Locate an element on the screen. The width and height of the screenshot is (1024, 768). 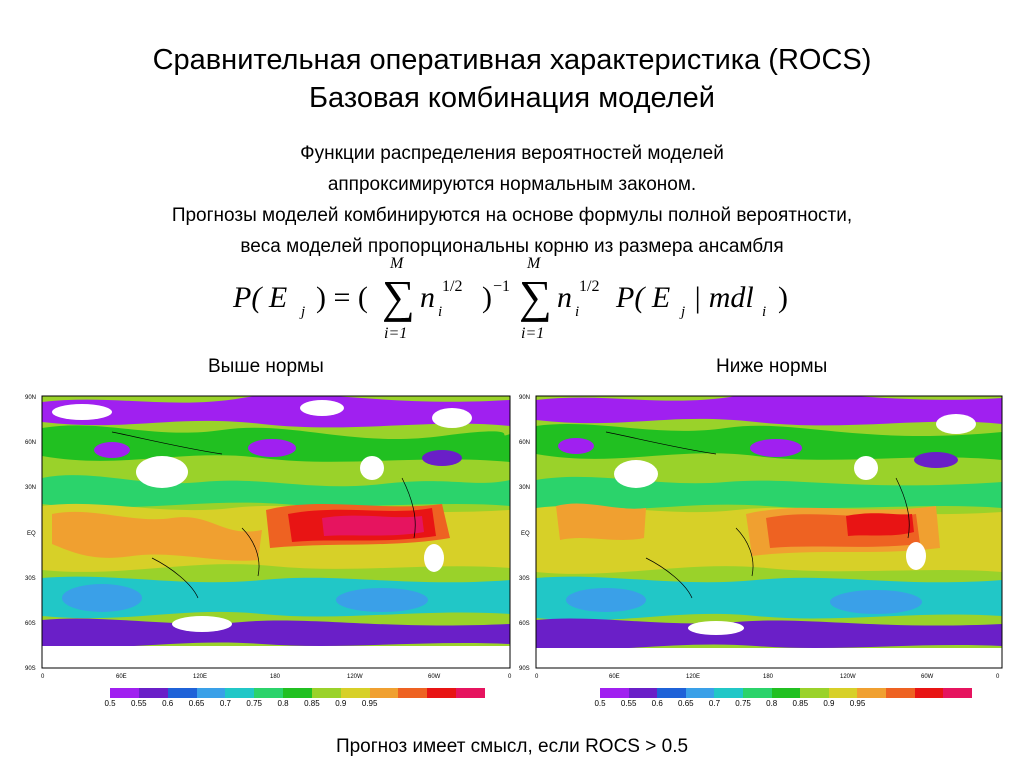
sum1-lower-limit: i=1 is located at coordinates (395, 333).